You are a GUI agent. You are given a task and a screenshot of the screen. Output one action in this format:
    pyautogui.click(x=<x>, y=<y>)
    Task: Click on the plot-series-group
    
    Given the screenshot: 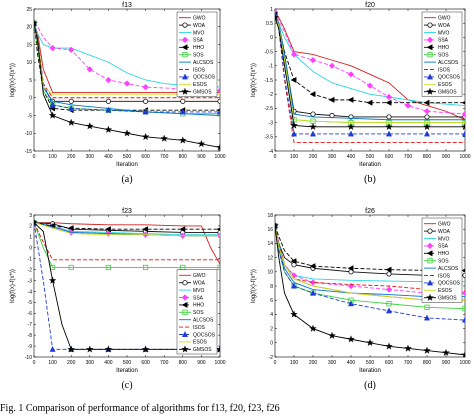 What is the action you would take?
    pyautogui.click(x=127, y=285)
    